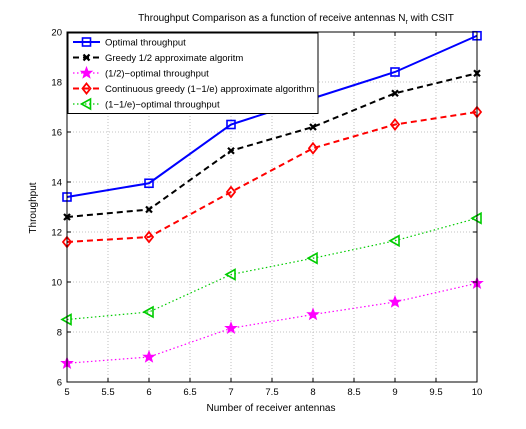 The width and height of the screenshot is (526, 429). Describe the element at coordinates (56, 183) in the screenshot. I see `y-tick-label: 14` at that location.